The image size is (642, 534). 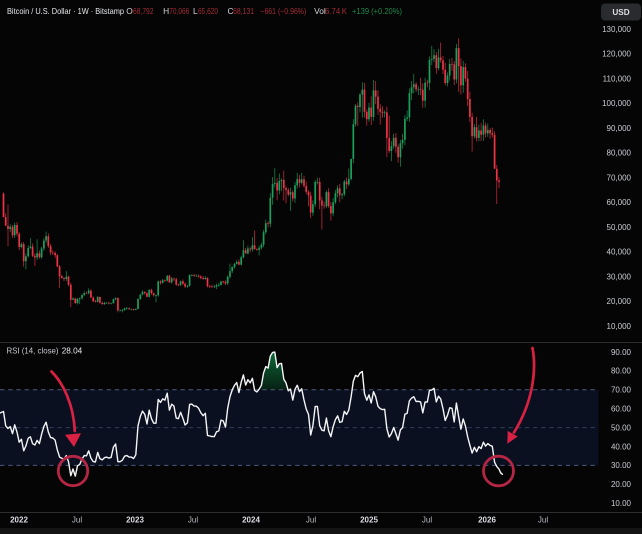 I want to click on svg-text: 2024, so click(x=251, y=520).